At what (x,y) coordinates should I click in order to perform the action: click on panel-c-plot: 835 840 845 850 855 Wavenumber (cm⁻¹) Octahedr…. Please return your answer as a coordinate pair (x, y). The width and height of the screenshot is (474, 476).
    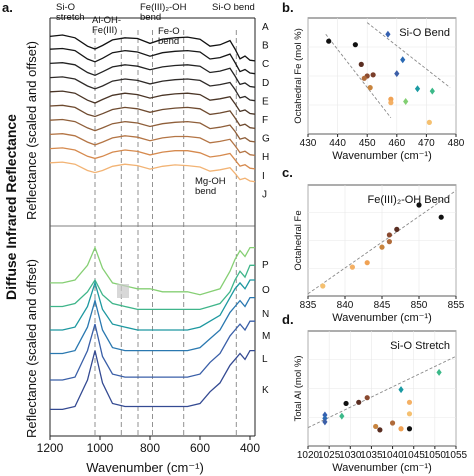
    Looking at the image, I should click on (379, 254).